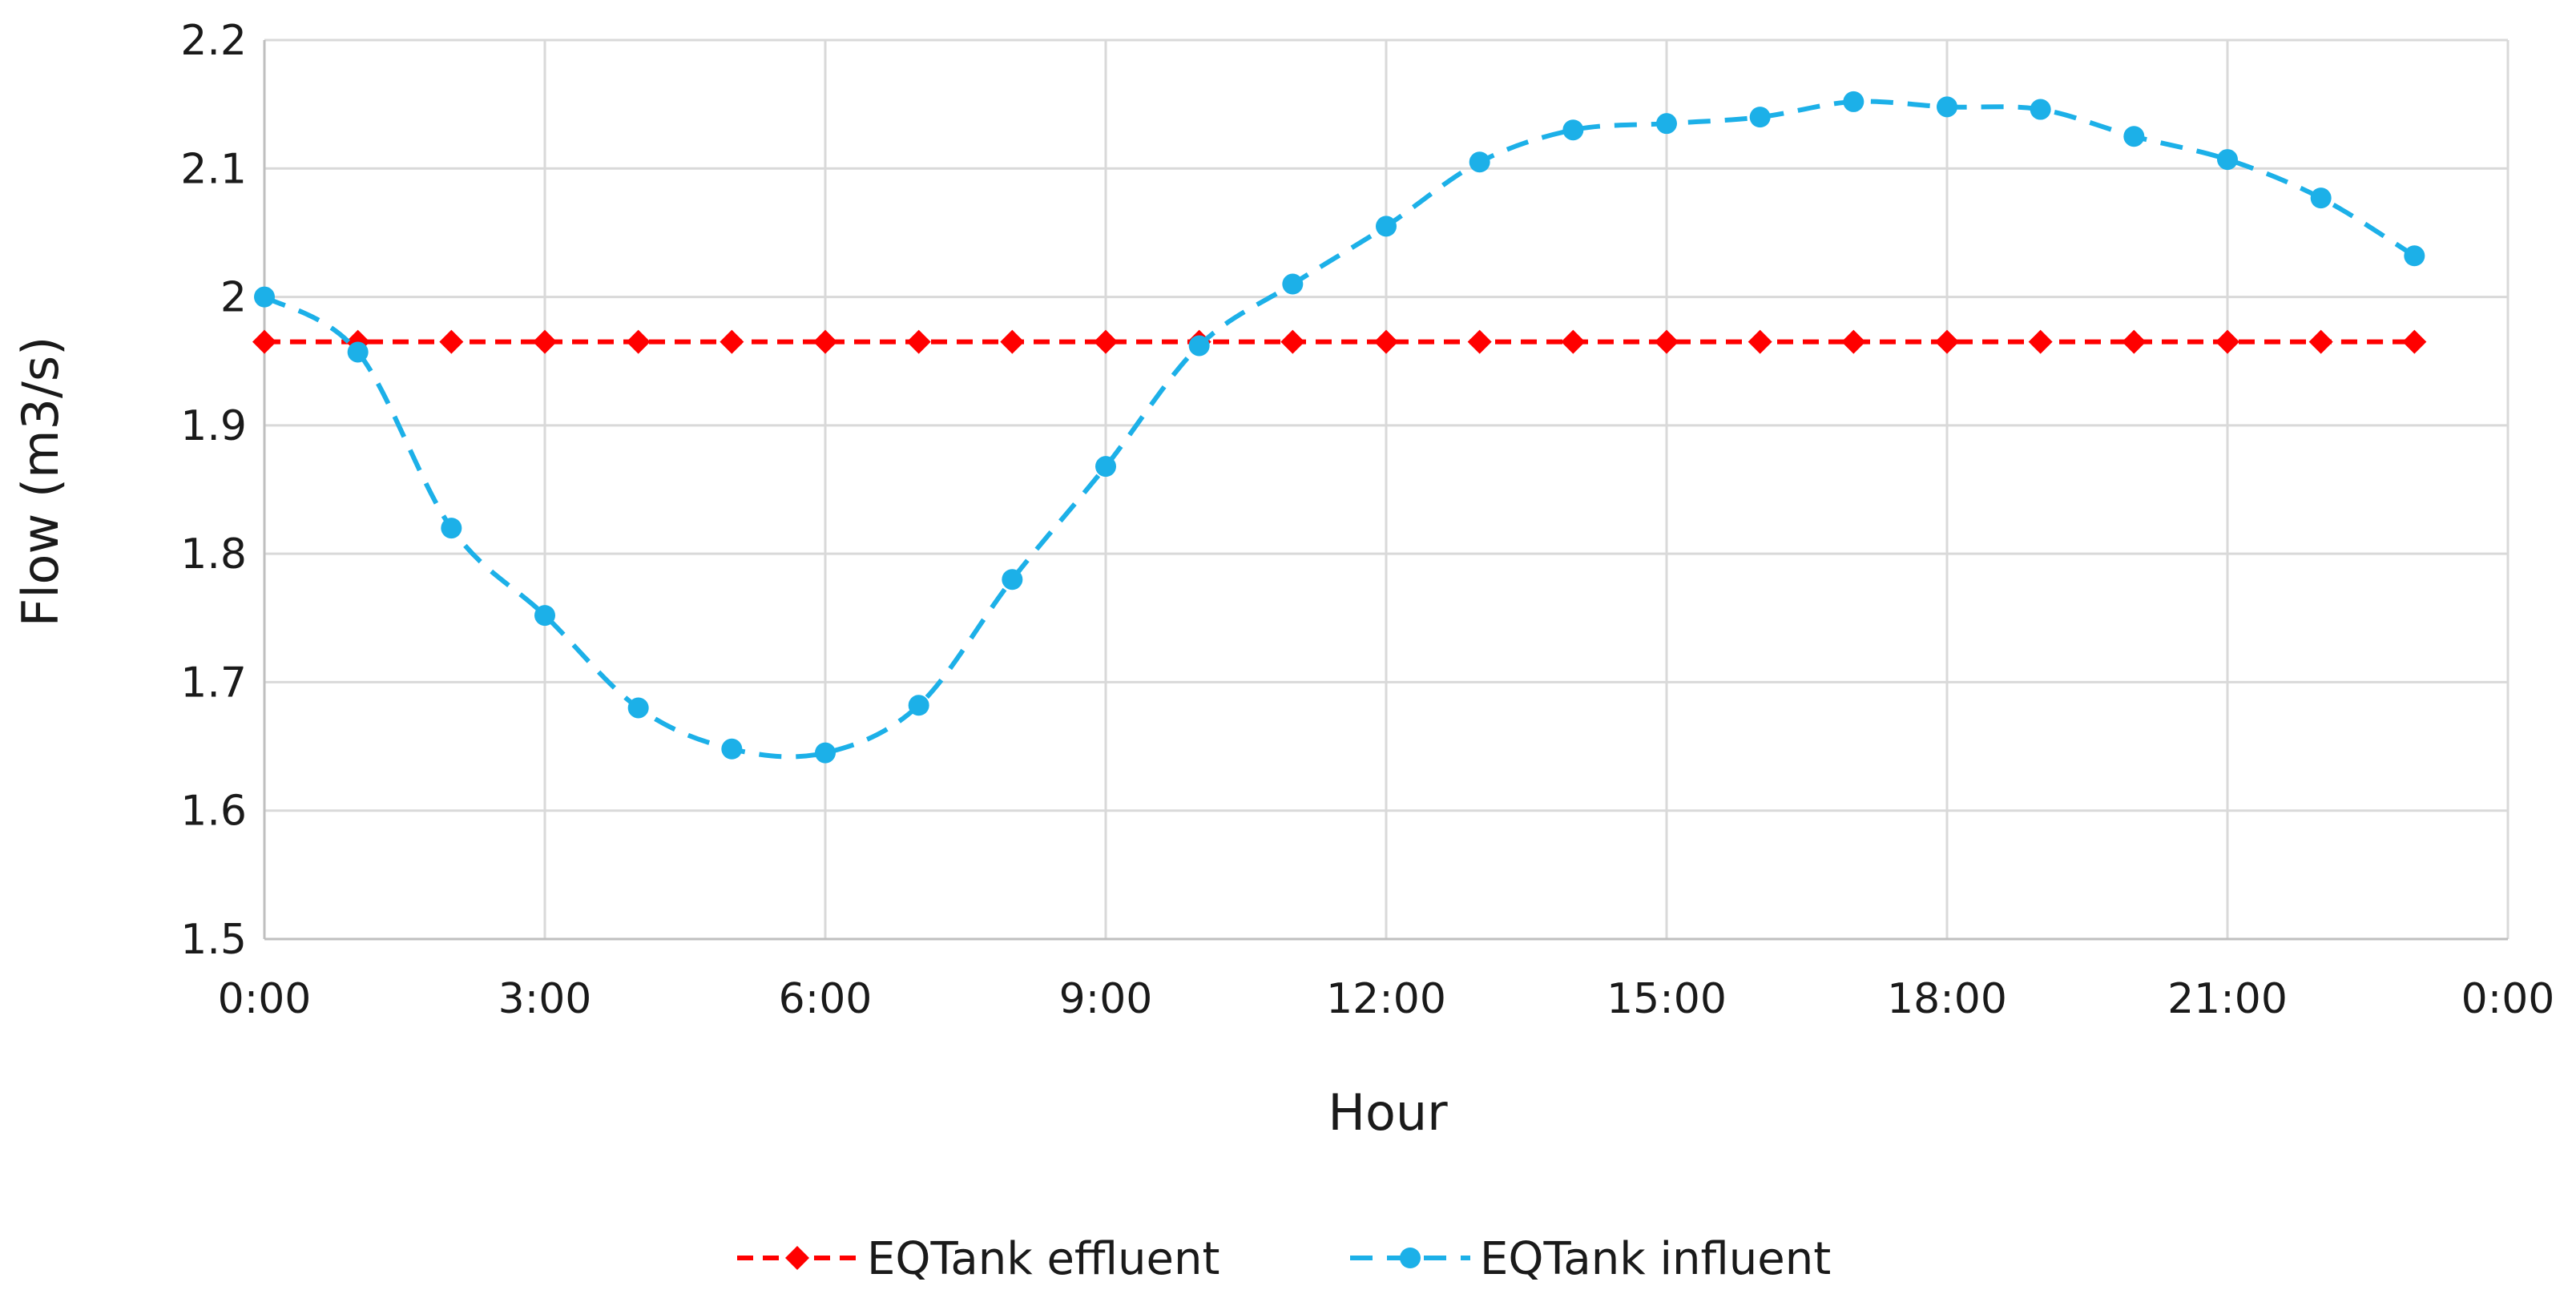 Image resolution: width=2576 pixels, height=1302 pixels. Describe the element at coordinates (40, 482) in the screenshot. I see `y-axis-title: Flow (m3/s)` at that location.